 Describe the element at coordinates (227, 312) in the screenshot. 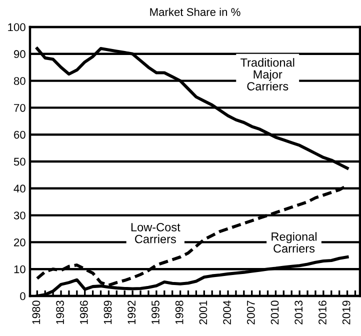

I see `x-tick-label: 2004` at that location.